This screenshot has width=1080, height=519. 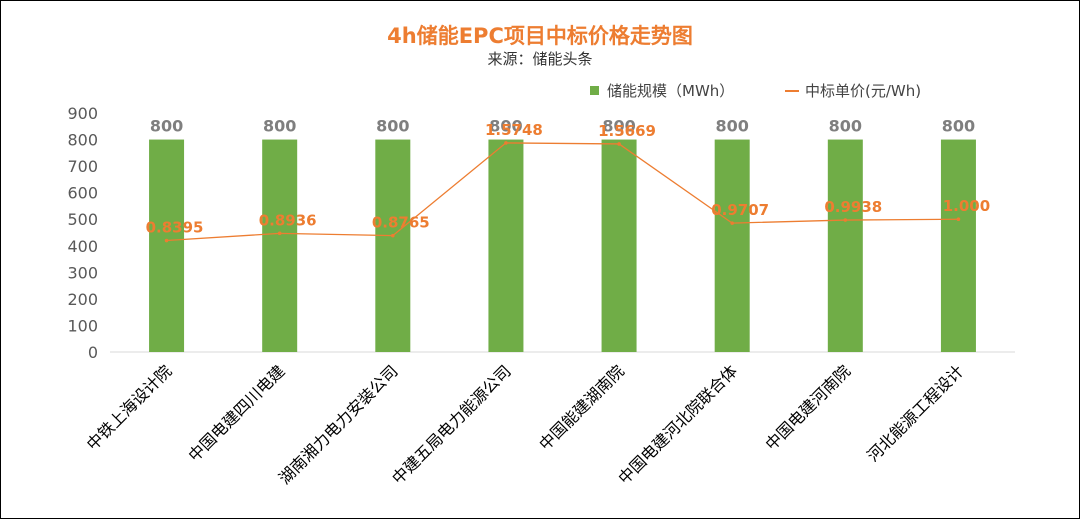 What do you see at coordinates (451, 424) in the screenshot?
I see `x-category-label: 中建五局电力能源公司` at bounding box center [451, 424].